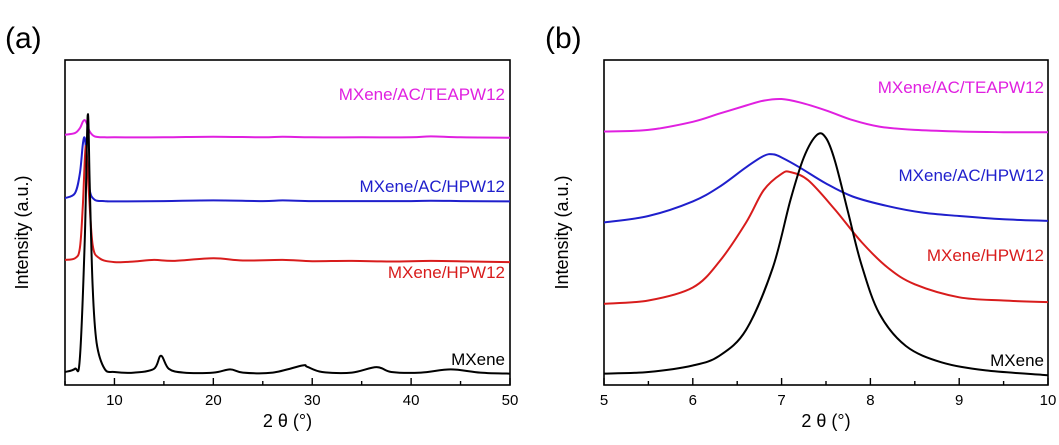 Image resolution: width=1059 pixels, height=445 pixels. Describe the element at coordinates (411, 400) in the screenshot. I see `x-tick-label: 40` at that location.